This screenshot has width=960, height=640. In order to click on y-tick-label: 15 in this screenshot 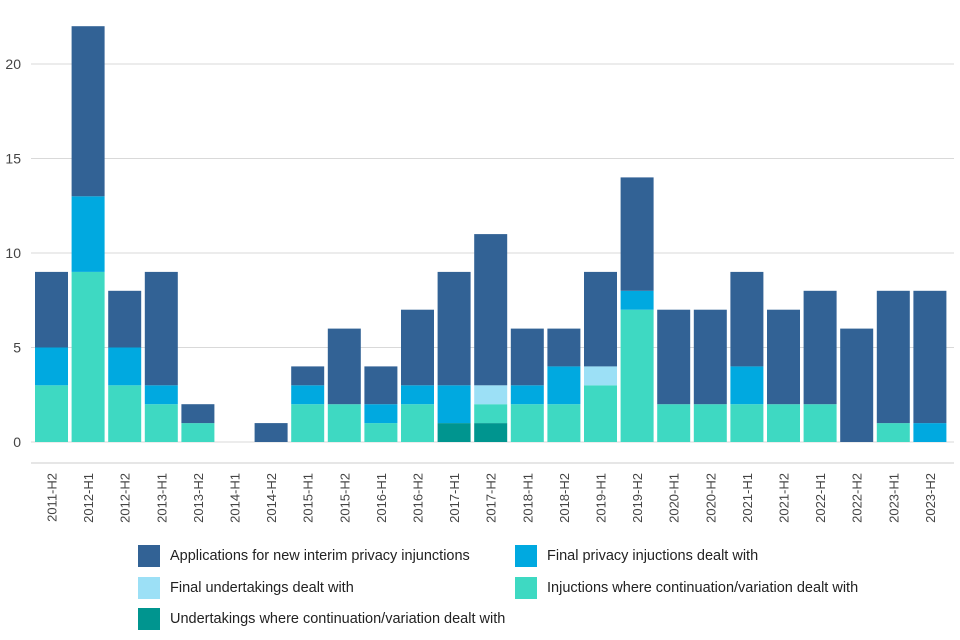, I will do `click(13, 159)`.